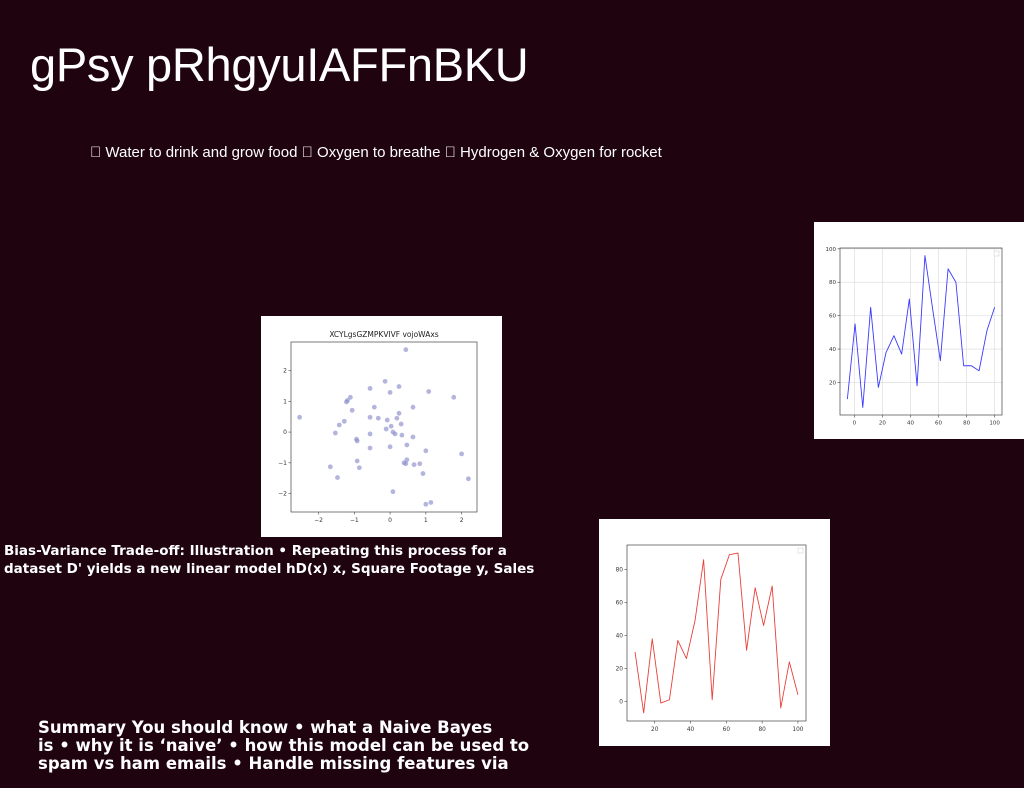 Image resolution: width=1024 pixels, height=788 pixels. Describe the element at coordinates (462, 520) in the screenshot. I see `x-tick-label: 2` at that location.